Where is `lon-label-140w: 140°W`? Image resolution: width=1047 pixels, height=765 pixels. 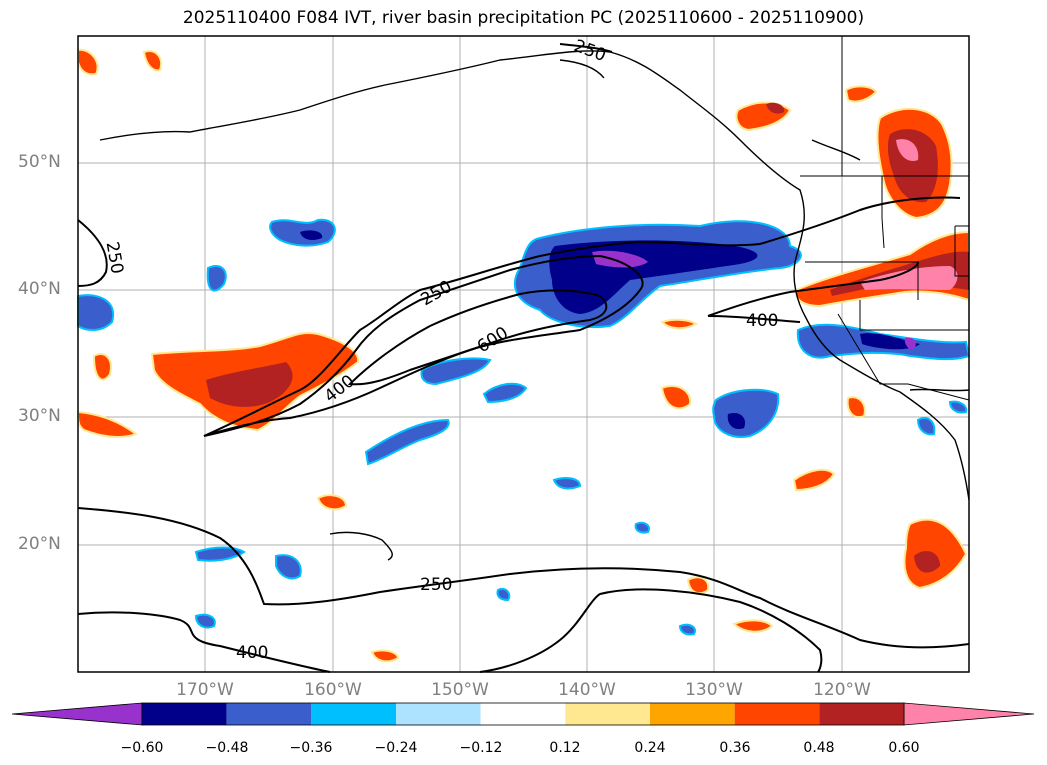
lon-label-140w: 140°W is located at coordinates (587, 690).